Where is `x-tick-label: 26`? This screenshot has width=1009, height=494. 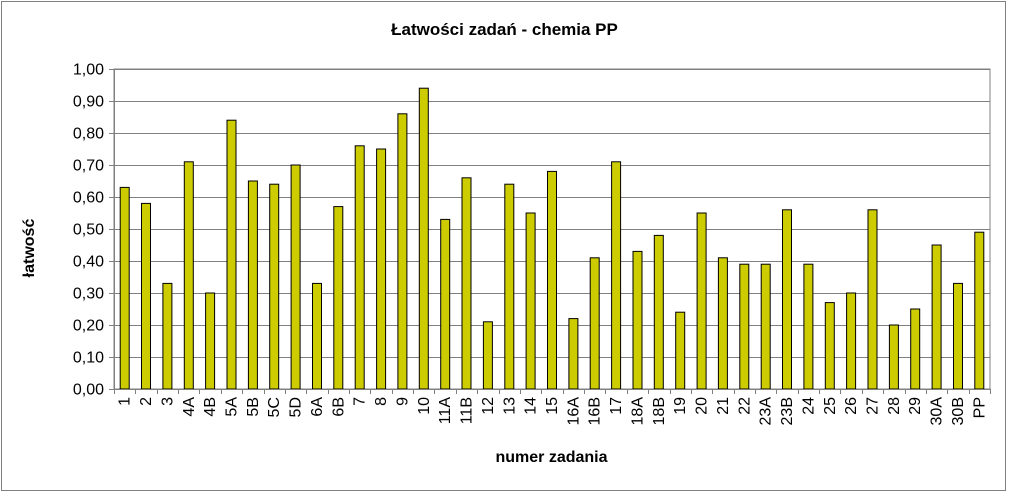 x-tick-label: 26 is located at coordinates (851, 406).